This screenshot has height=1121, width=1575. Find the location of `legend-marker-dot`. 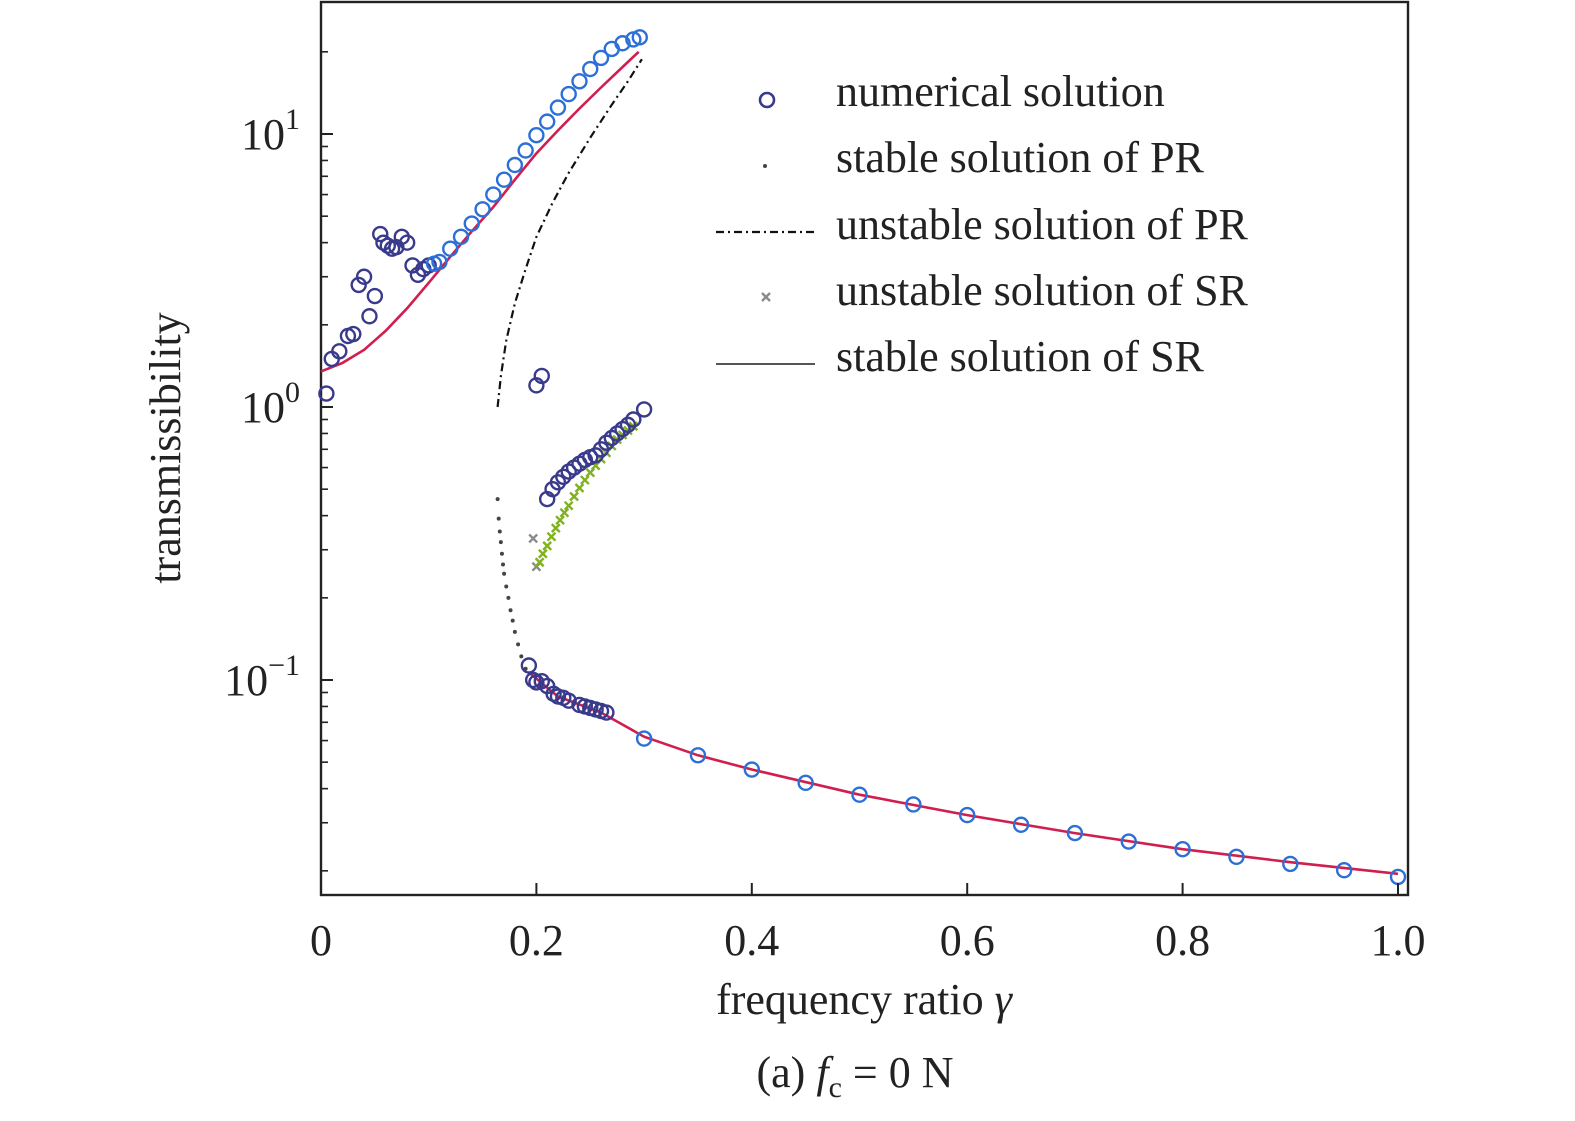

legend-marker-dot is located at coordinates (765, 166).